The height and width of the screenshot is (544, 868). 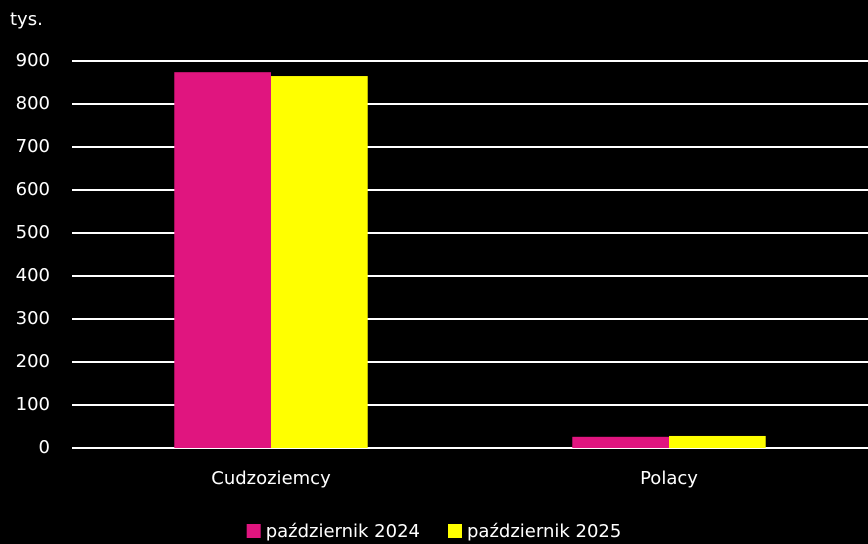 What do you see at coordinates (33, 361) in the screenshot?
I see `y-tick-label: 200` at bounding box center [33, 361].